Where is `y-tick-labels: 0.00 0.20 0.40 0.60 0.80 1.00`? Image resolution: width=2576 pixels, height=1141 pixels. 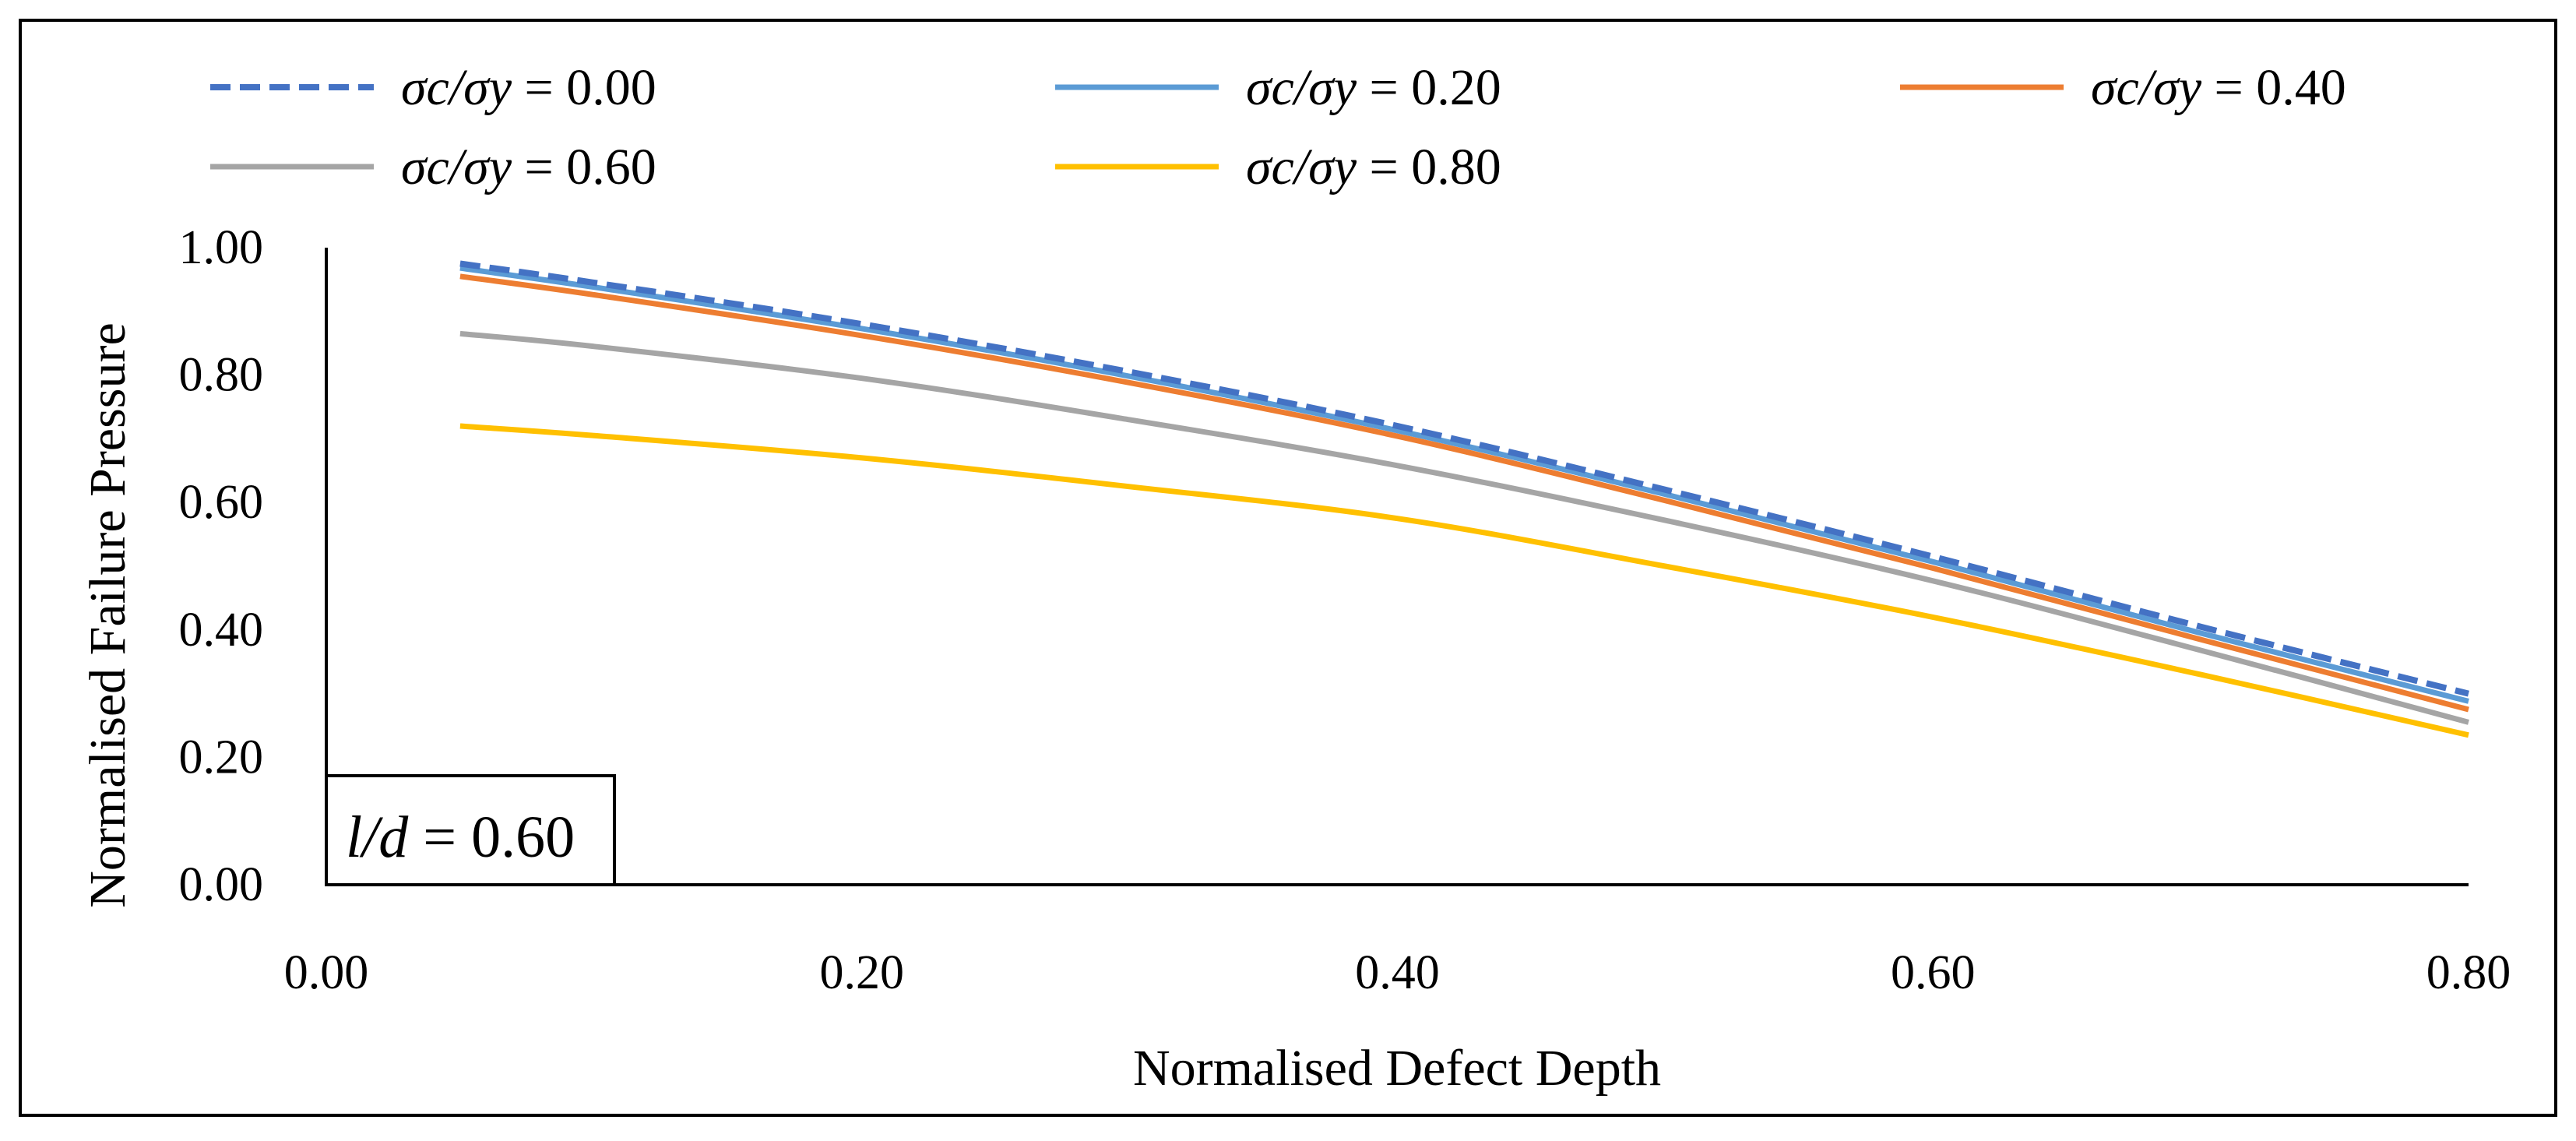 y-tick-labels: 0.00 0.20 0.40 0.60 0.80 1.00 is located at coordinates (221, 566).